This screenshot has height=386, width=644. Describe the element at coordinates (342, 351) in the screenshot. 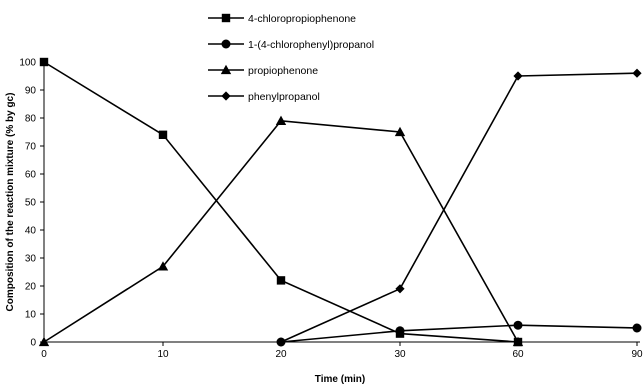

I see `x-tick-group: 0 10 20 30 60 90` at that location.